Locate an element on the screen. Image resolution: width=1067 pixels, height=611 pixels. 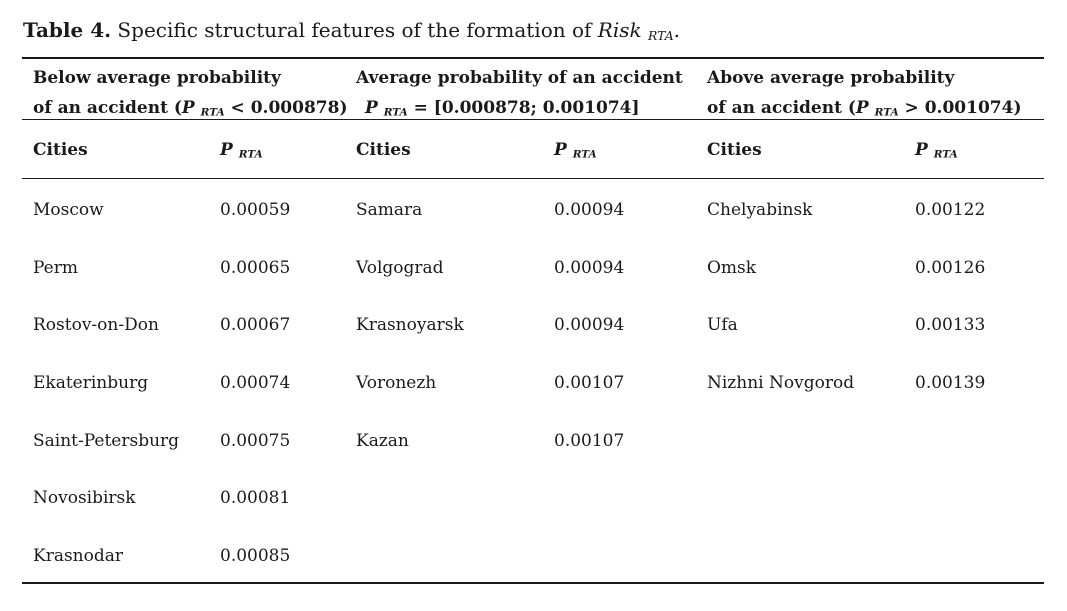
header-rule is located at coordinates (533, 119).